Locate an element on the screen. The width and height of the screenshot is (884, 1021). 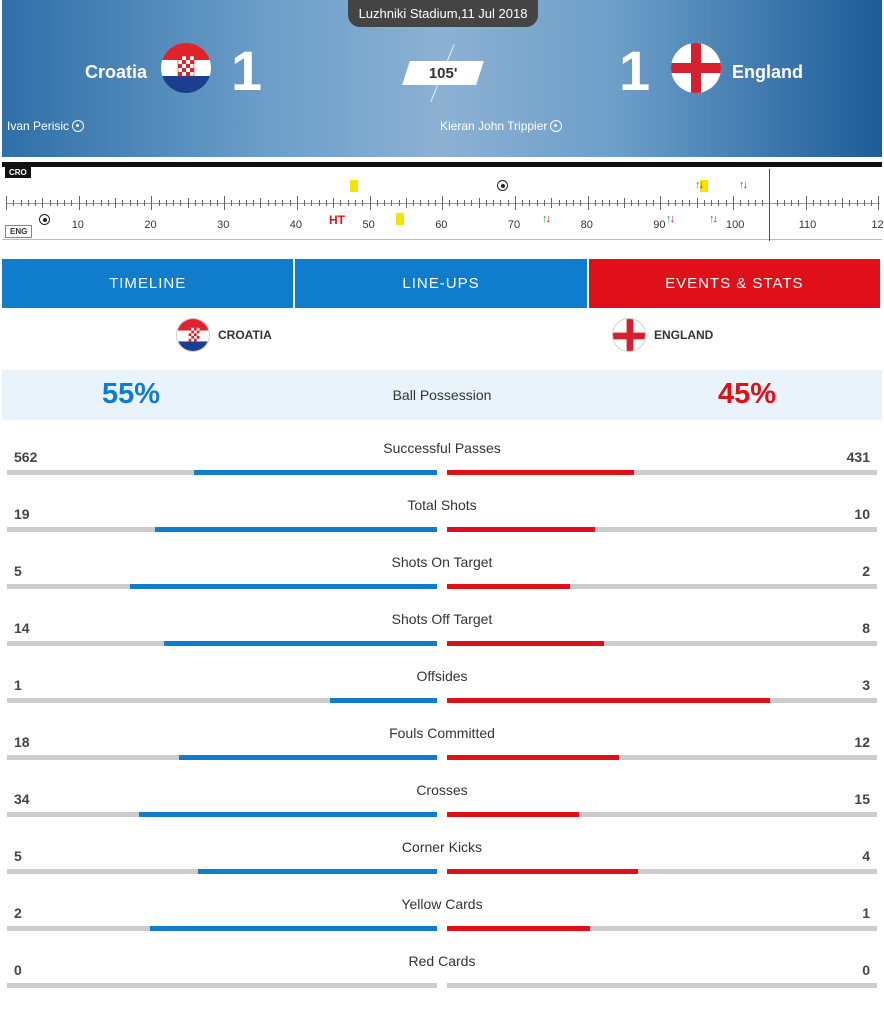
stat-row: Crosses 34 15 is located at coordinates (442, 807).